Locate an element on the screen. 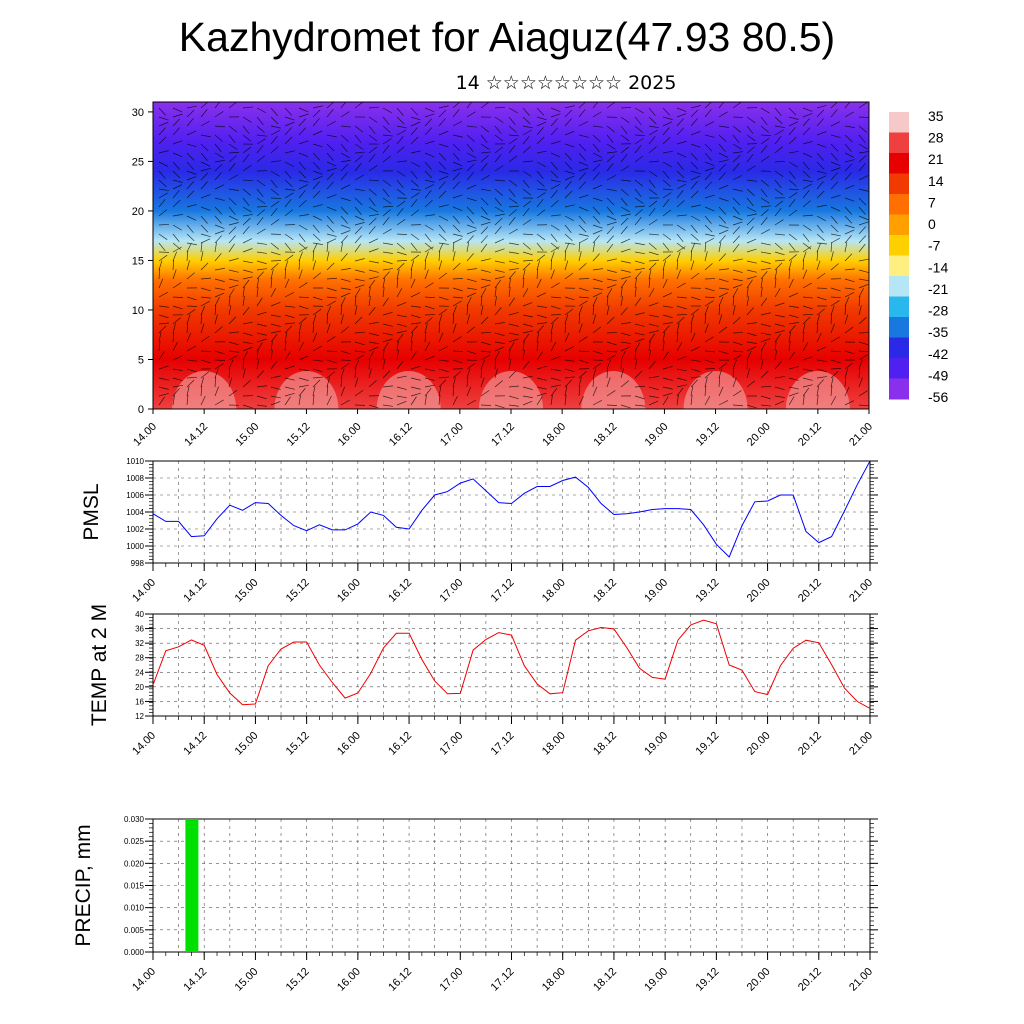 The width and height of the screenshot is (1024, 1024). x-tick-label: 17.12 is located at coordinates (503, 980).